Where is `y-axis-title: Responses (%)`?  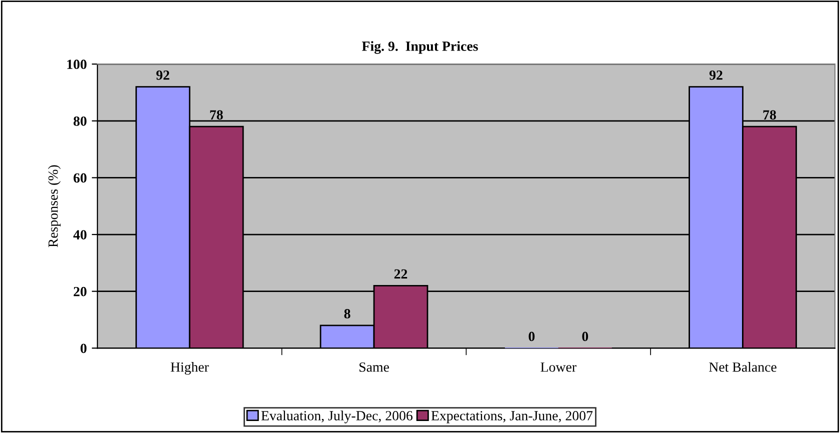
y-axis-title: Responses (%) is located at coordinates (54, 206).